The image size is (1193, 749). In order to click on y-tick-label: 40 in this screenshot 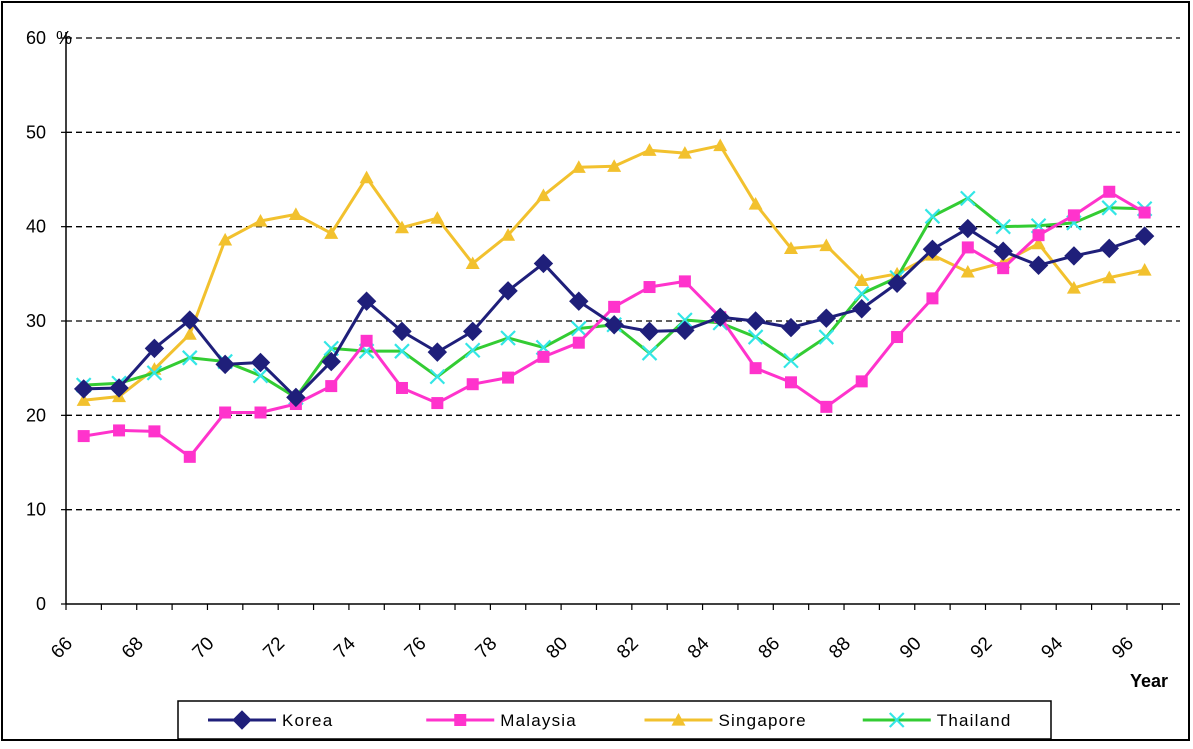, I will do `click(36, 227)`.